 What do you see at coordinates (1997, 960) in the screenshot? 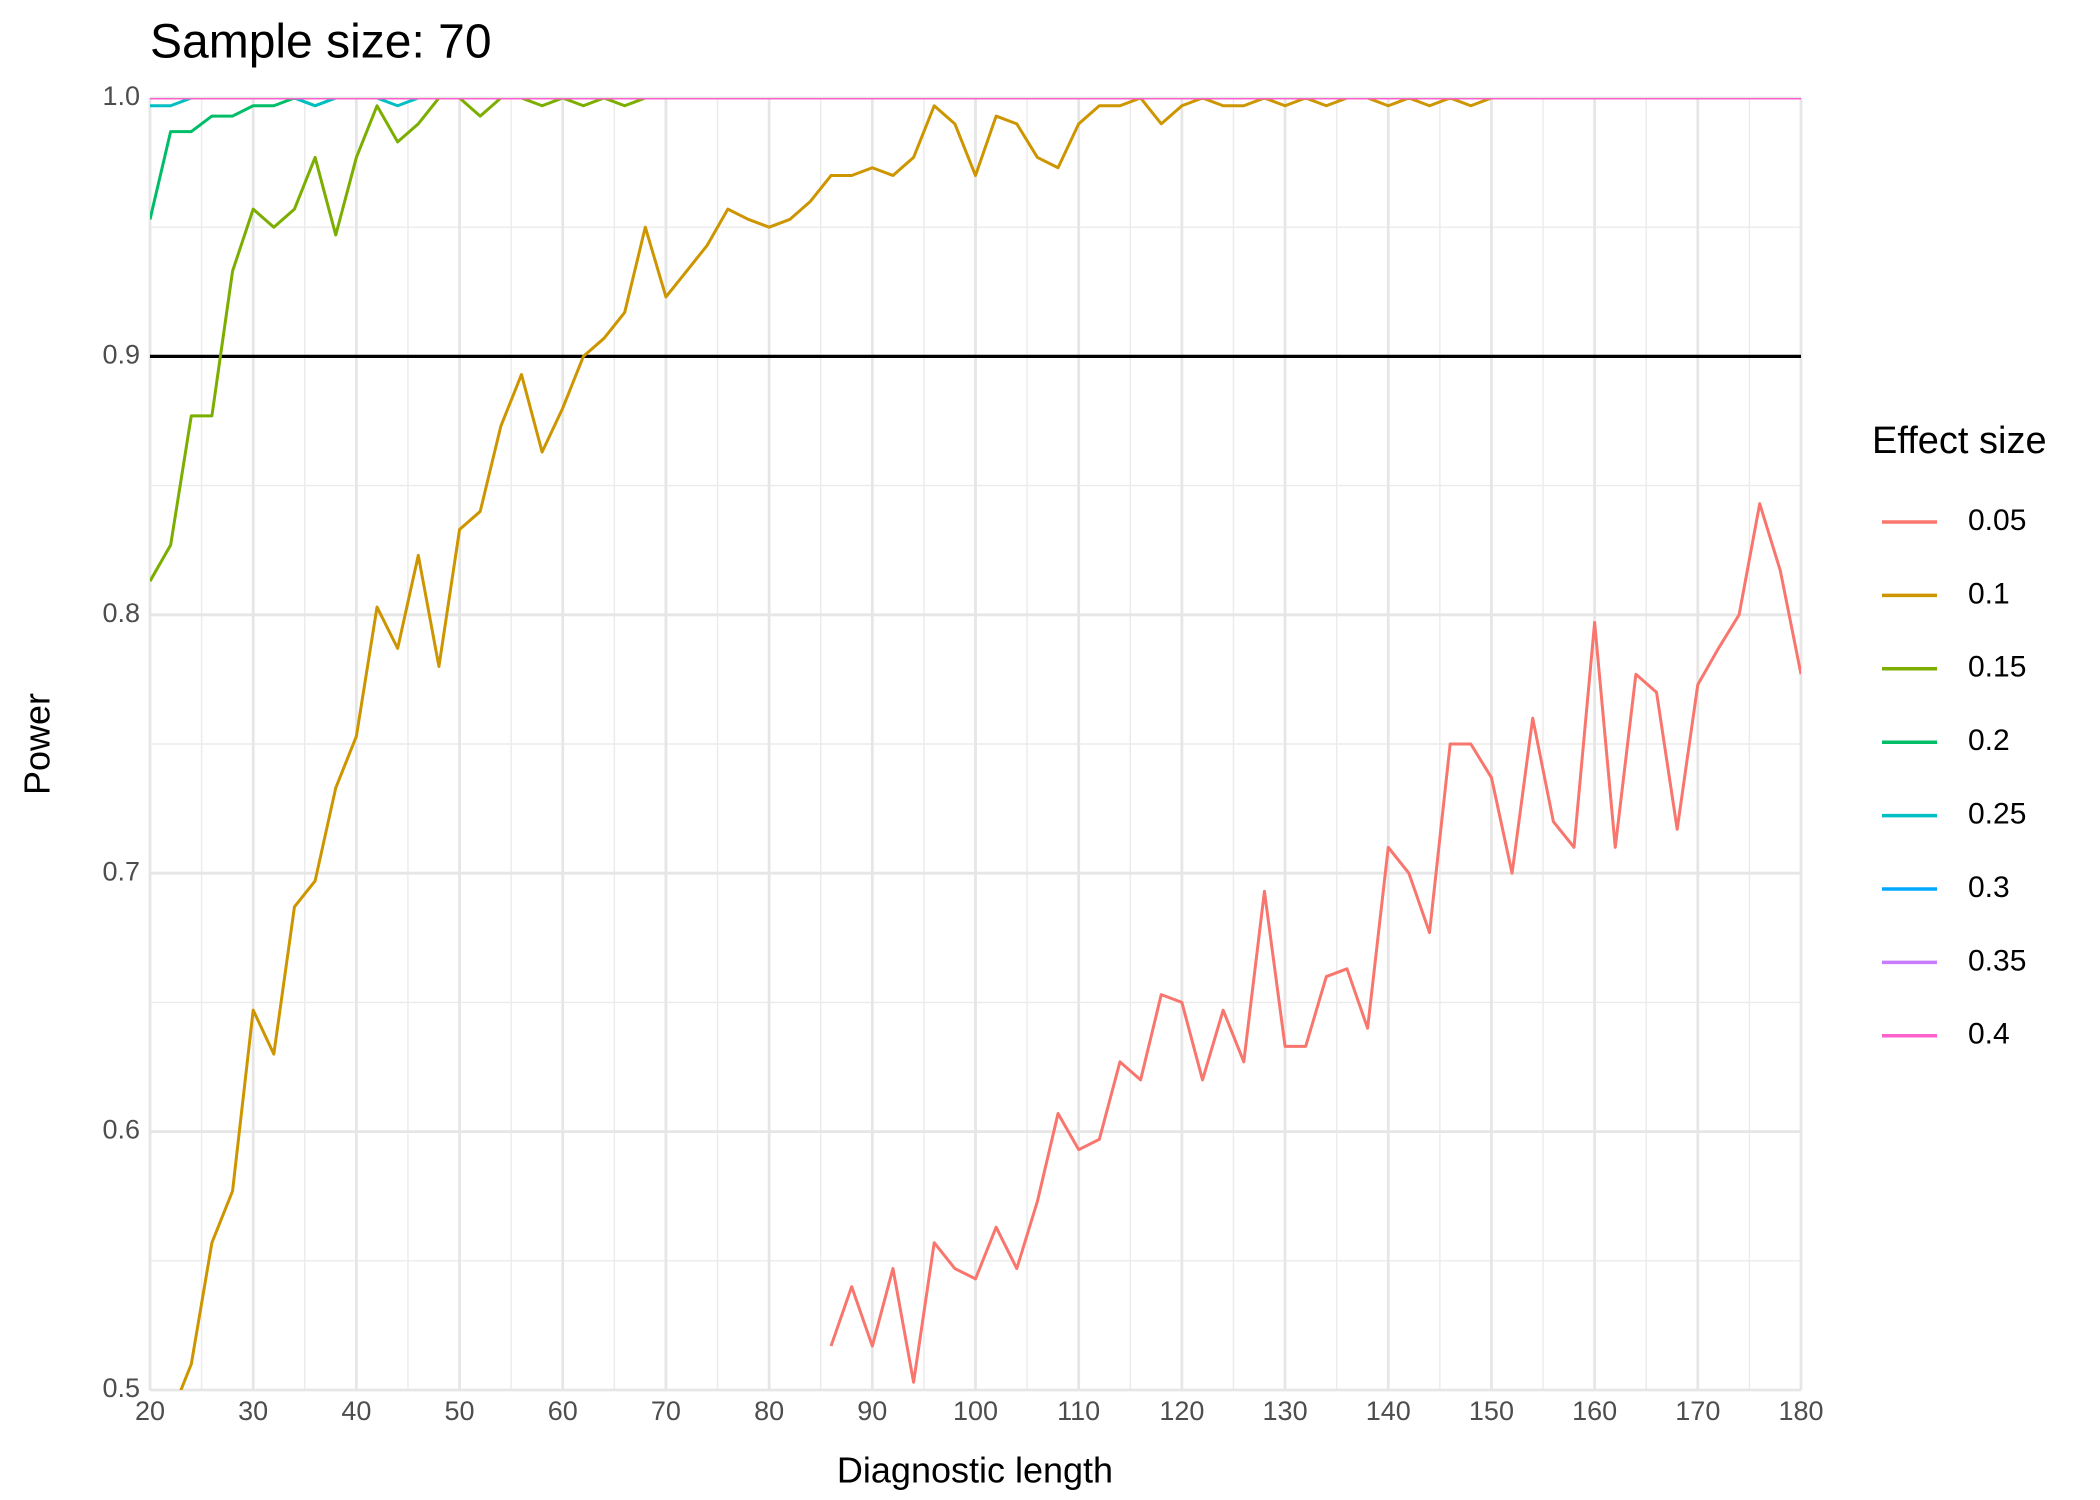
I see `legend-label: 0.35` at bounding box center [1997, 960].